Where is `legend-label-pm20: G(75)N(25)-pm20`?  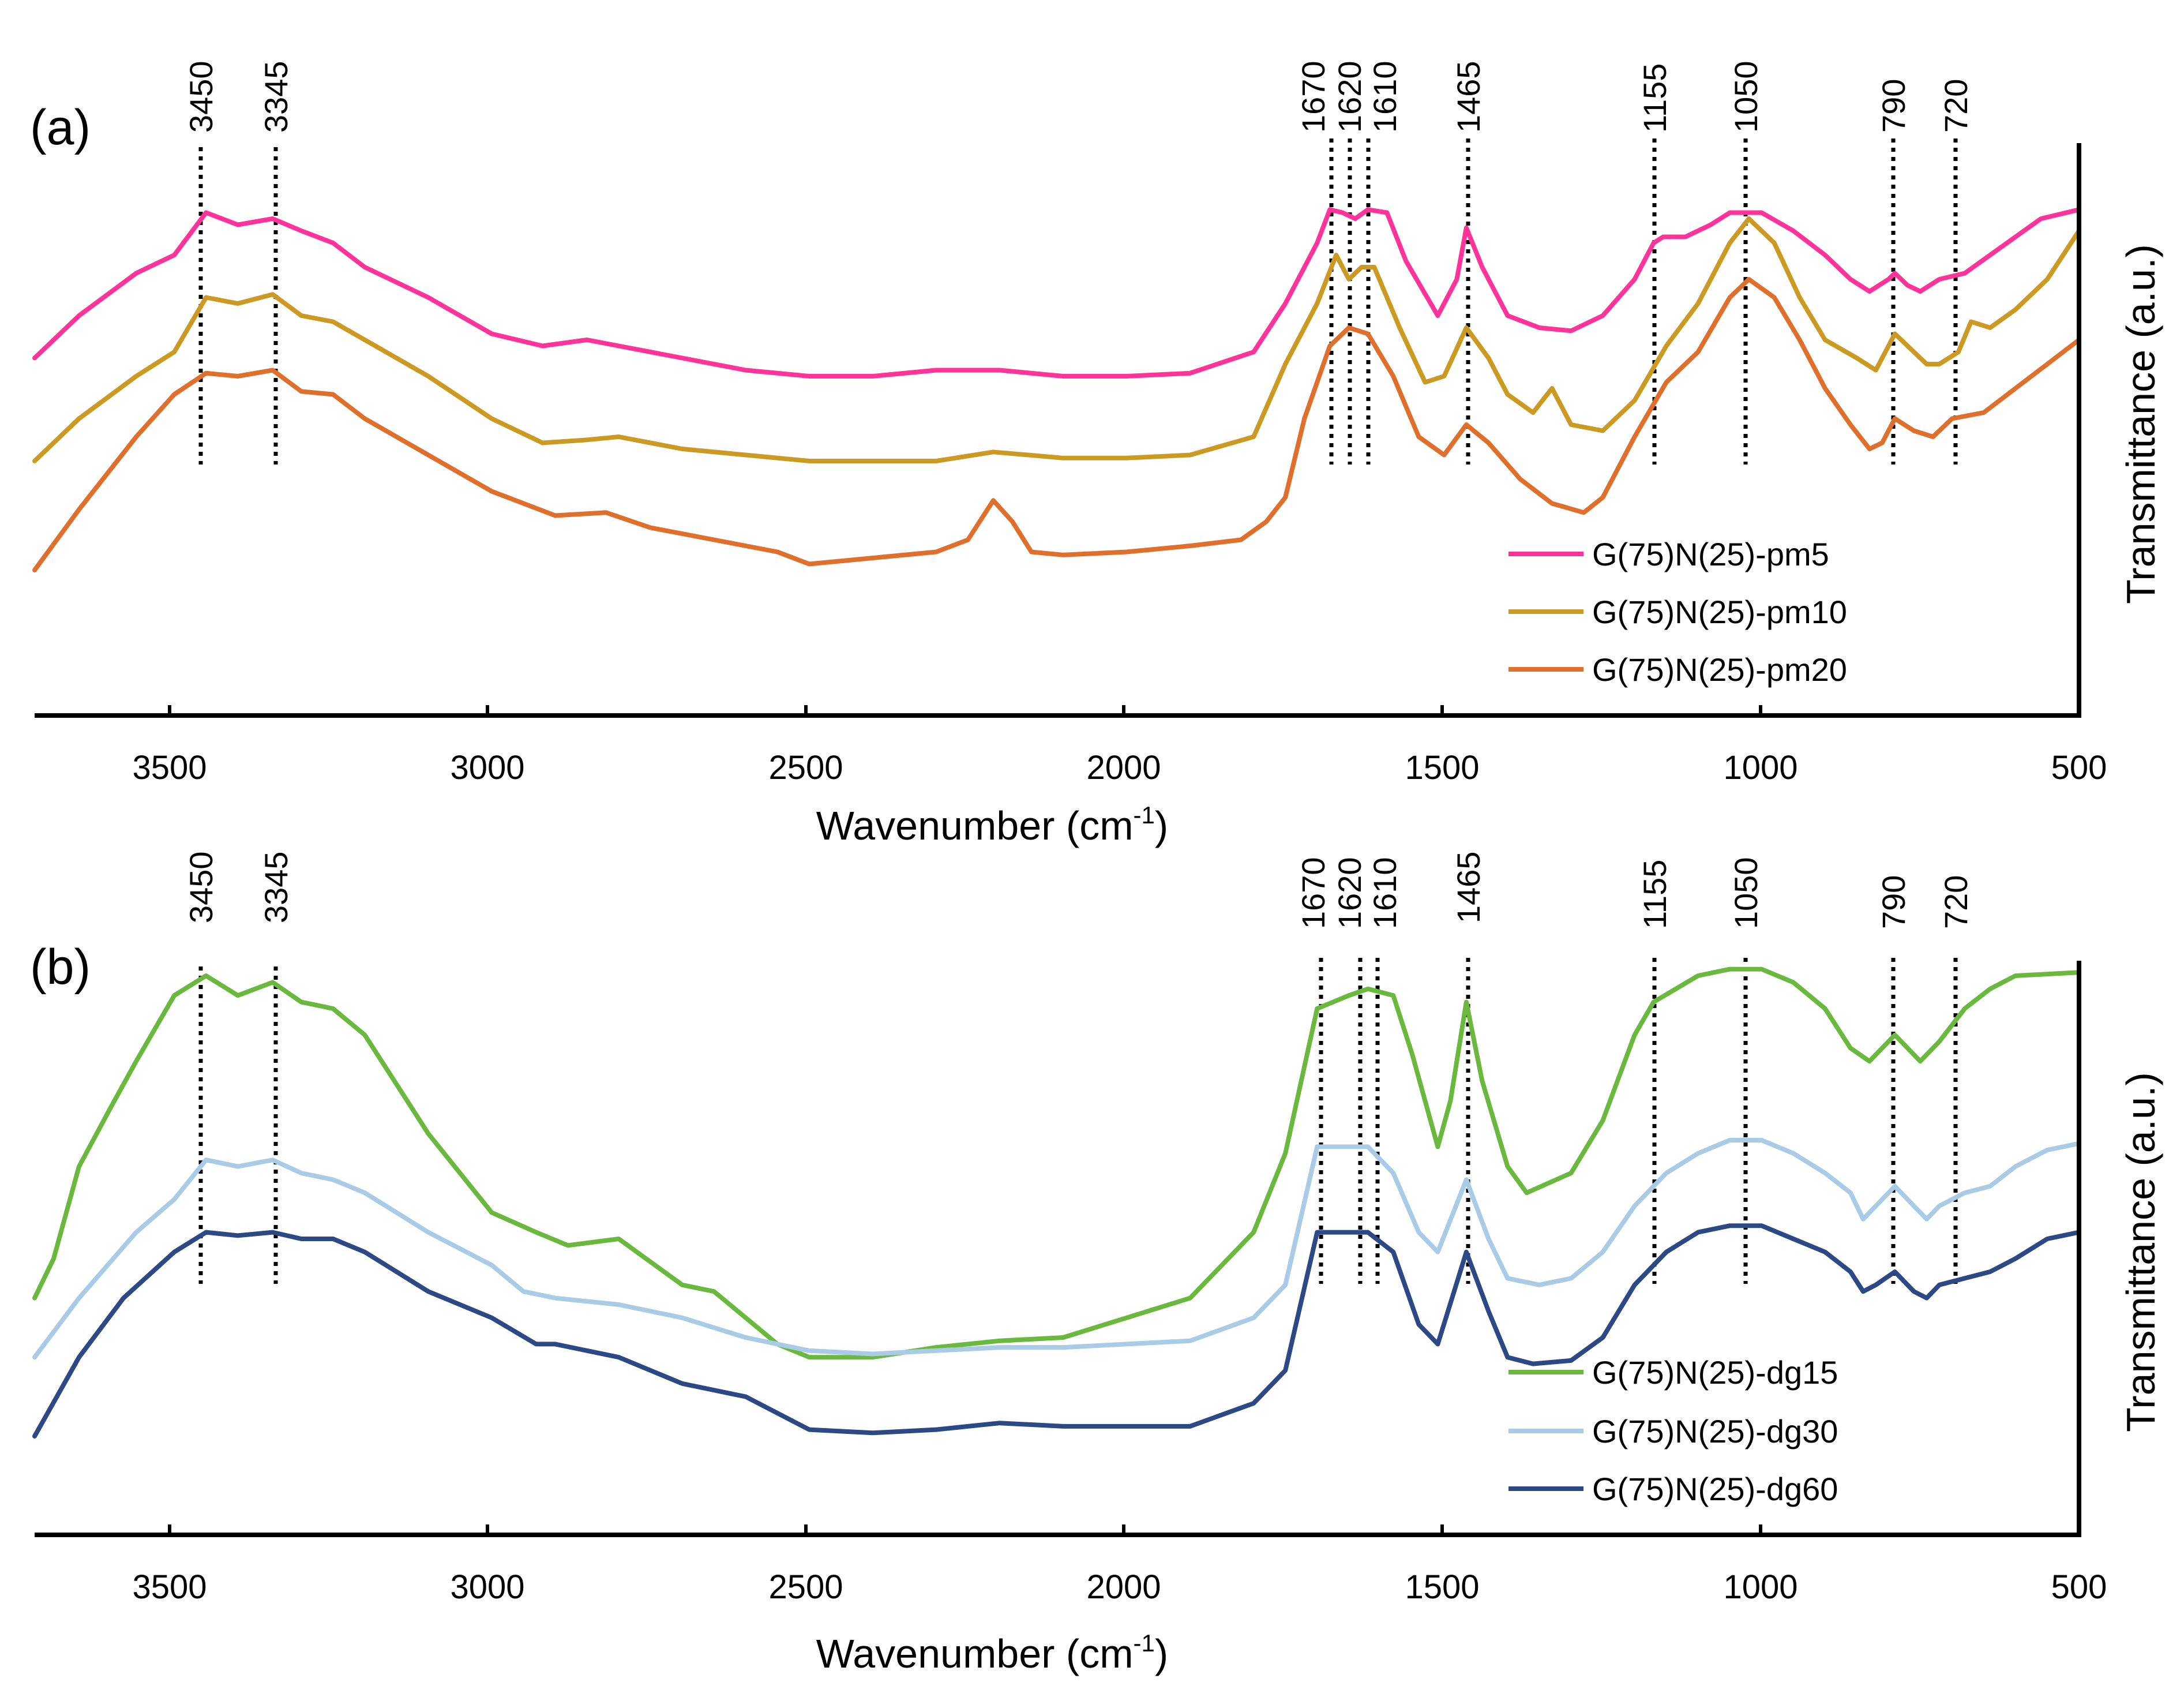 legend-label-pm20: G(75)N(25)-pm20 is located at coordinates (1719, 669).